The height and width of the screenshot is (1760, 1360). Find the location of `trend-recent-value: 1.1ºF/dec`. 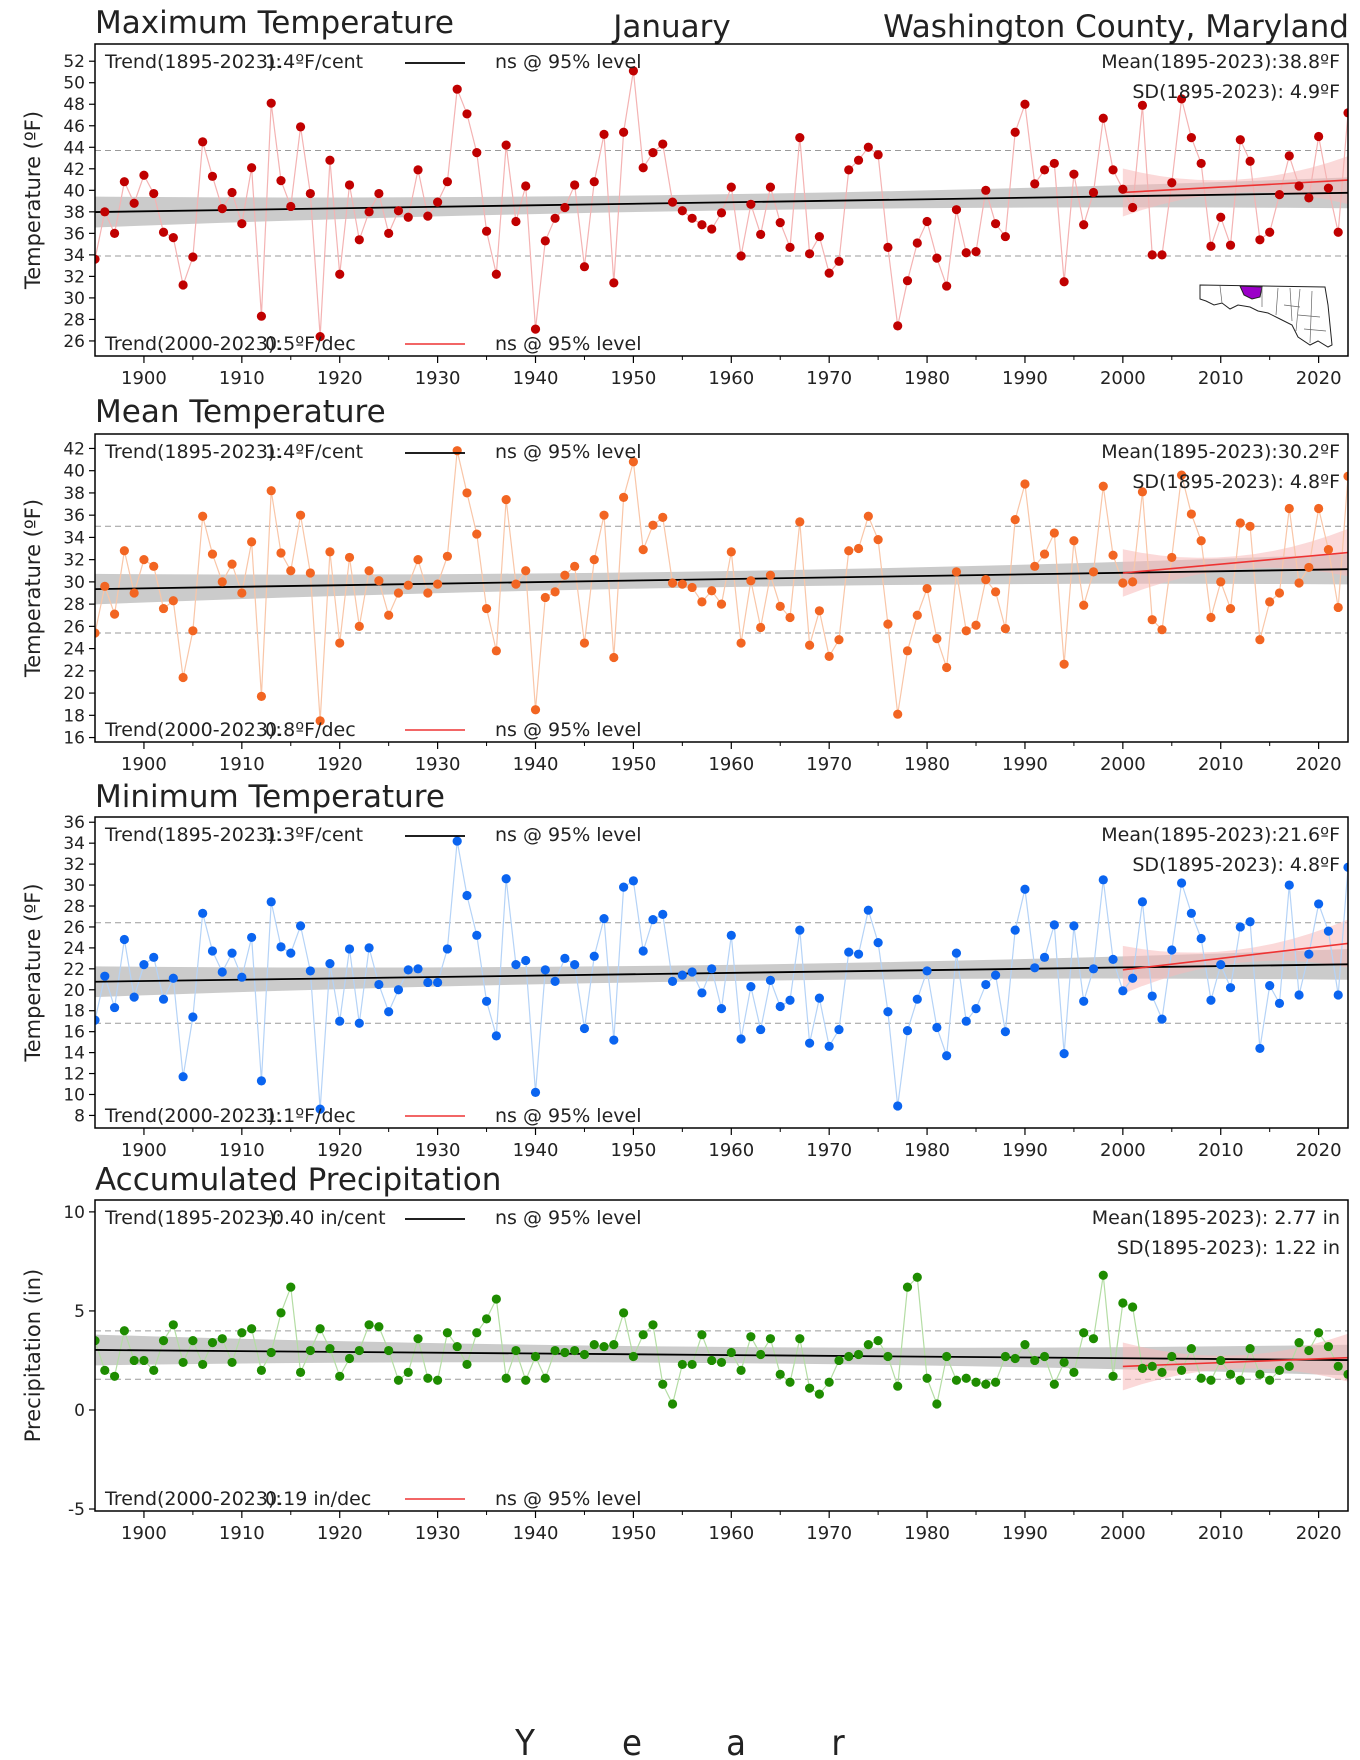

trend-recent-value: 1.1ºF/dec is located at coordinates (310, 1116).